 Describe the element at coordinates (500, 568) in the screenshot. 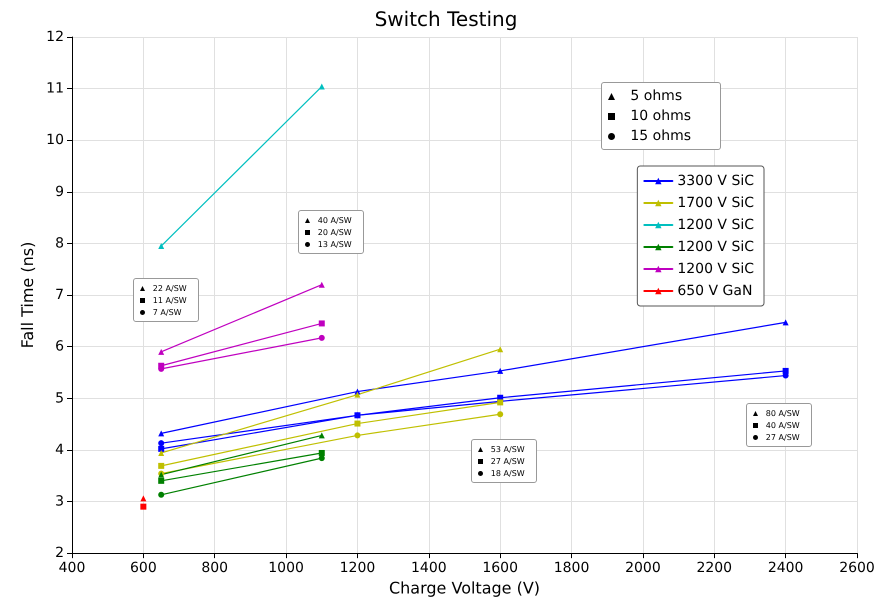

I see `x-tick-label: 1600` at that location.